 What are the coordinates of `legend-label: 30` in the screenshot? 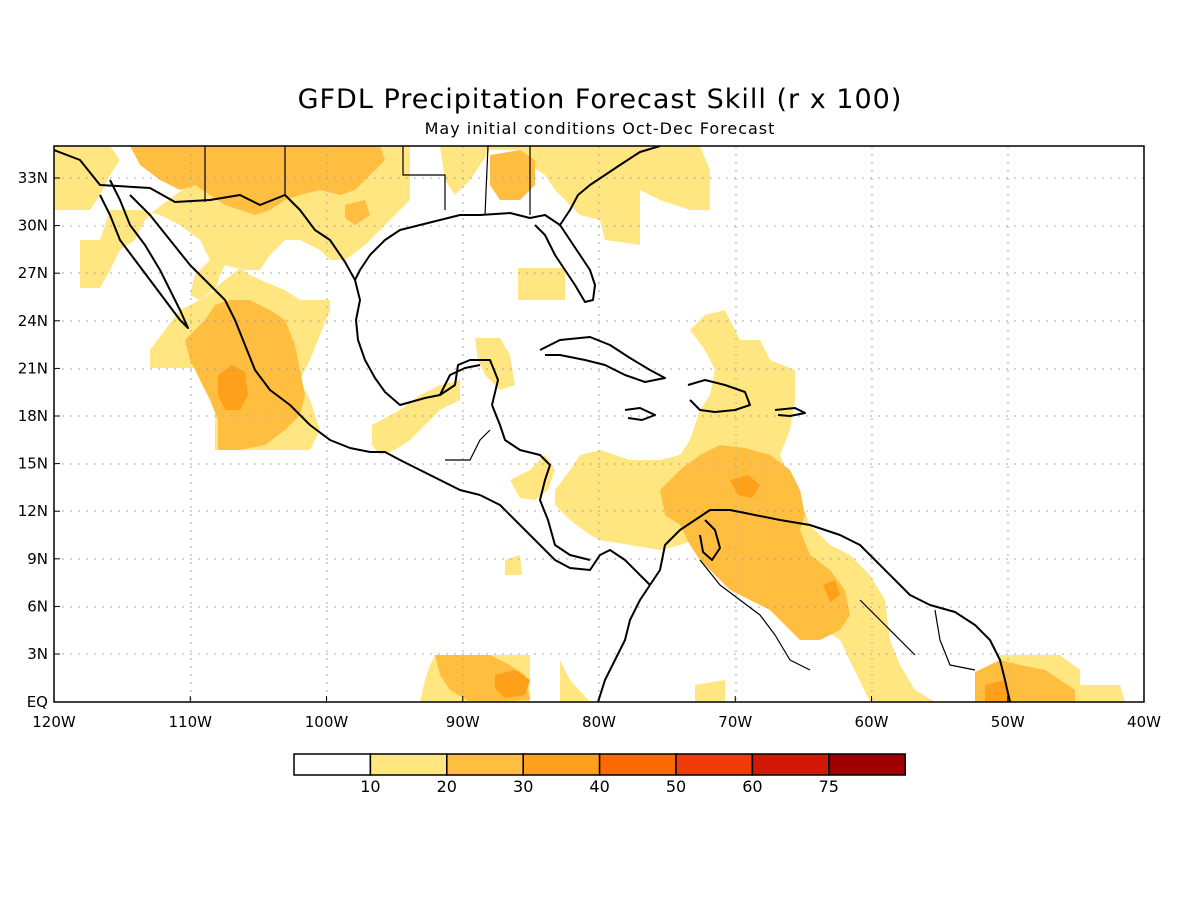 It's located at (523, 786).